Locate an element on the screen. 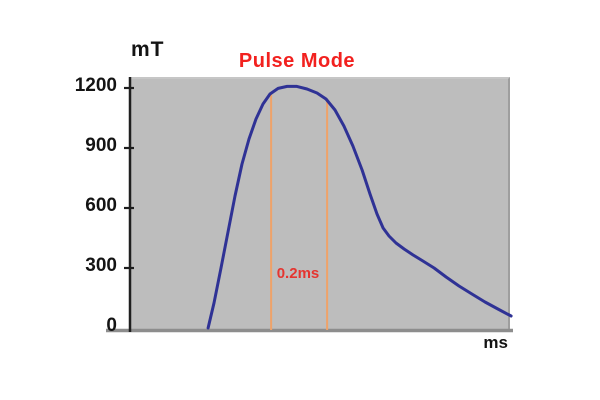 Image resolution: width=600 pixels, height=400 pixels. y-tick-label: 600 is located at coordinates (101, 205).